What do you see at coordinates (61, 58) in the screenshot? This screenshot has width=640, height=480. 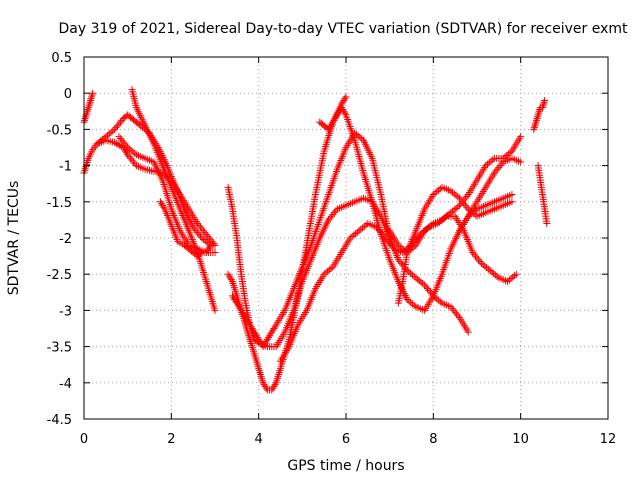 I see `y-tick-label: 0.5` at bounding box center [61, 58].